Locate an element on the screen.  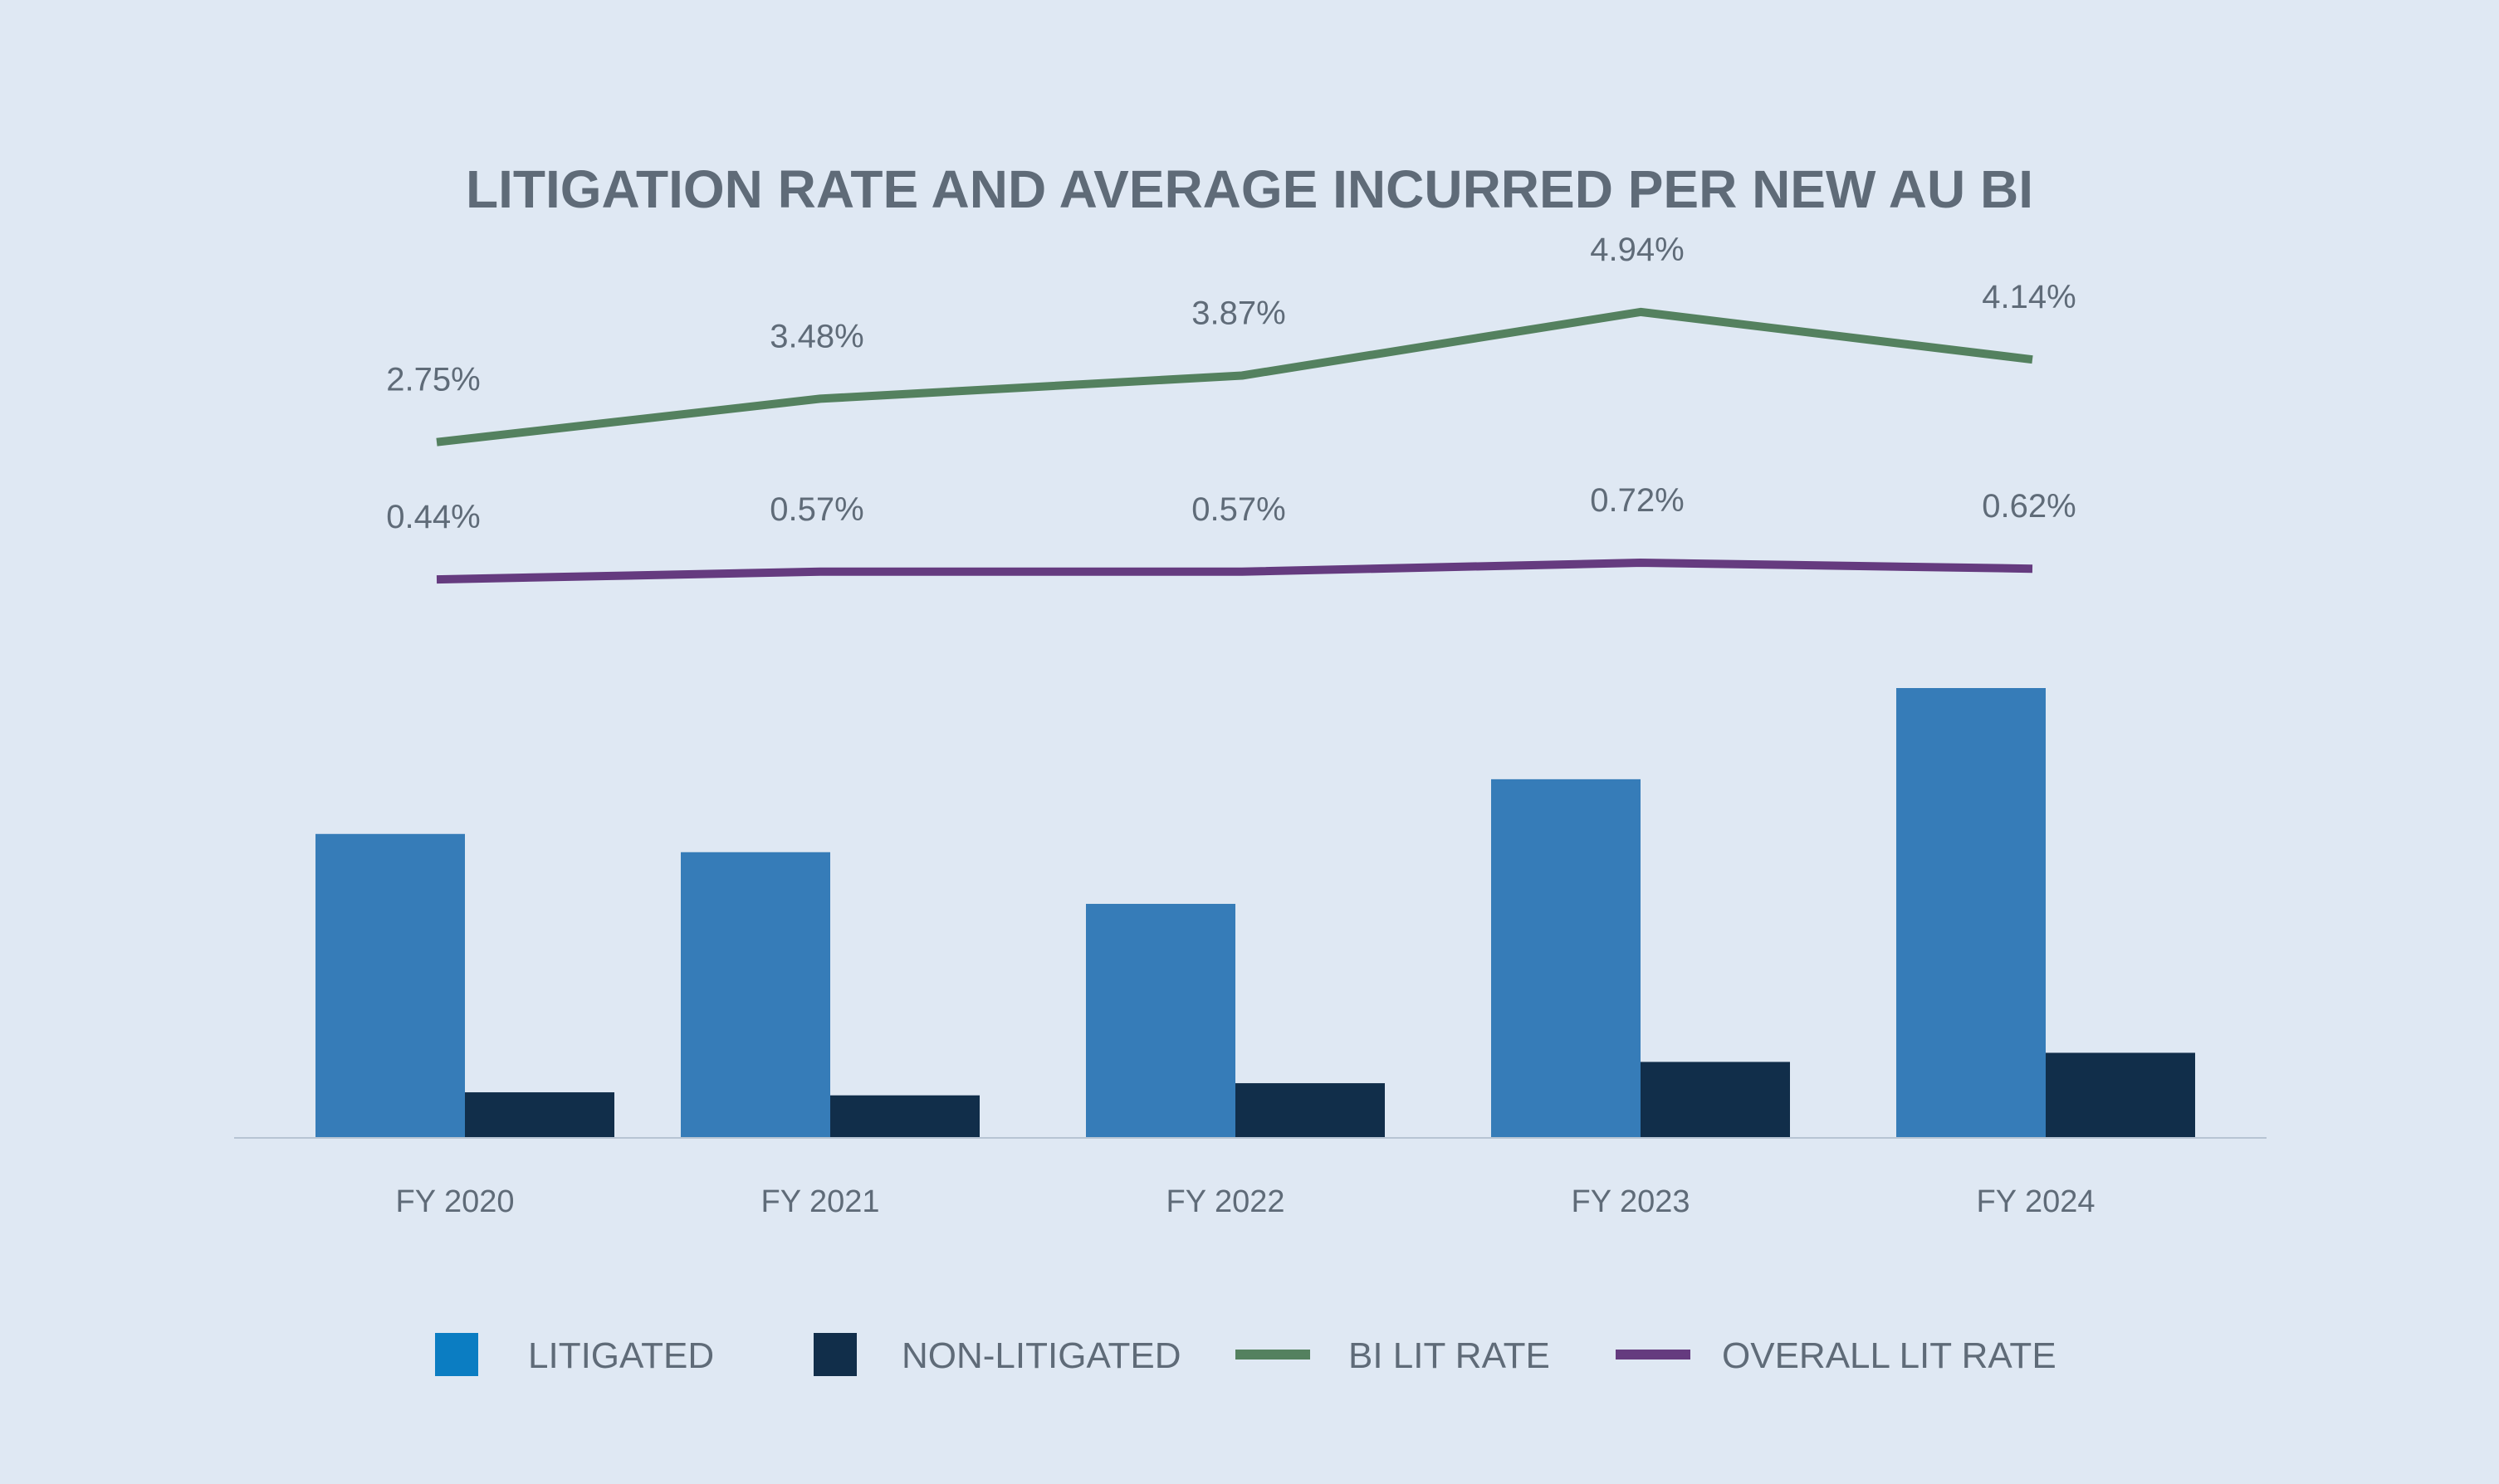
x-tick-label: FY 2022 is located at coordinates (1225, 1201).